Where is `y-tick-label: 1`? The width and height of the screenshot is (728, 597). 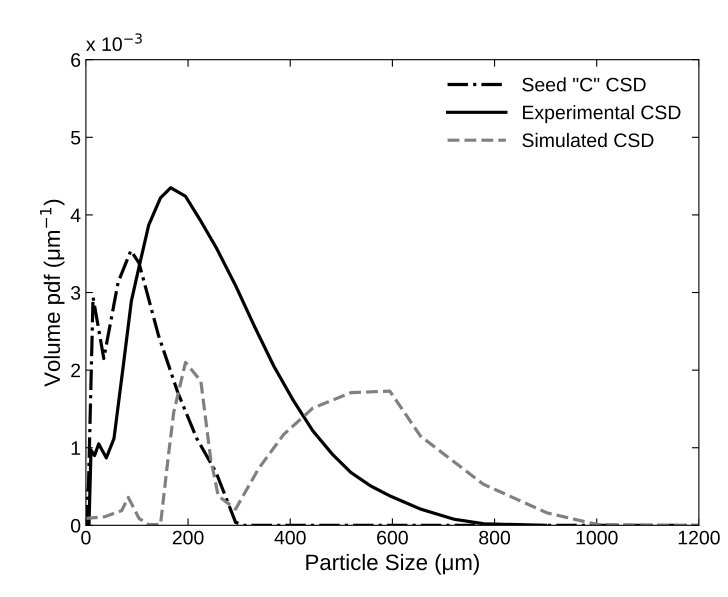 y-tick-label: 1 is located at coordinates (76, 448).